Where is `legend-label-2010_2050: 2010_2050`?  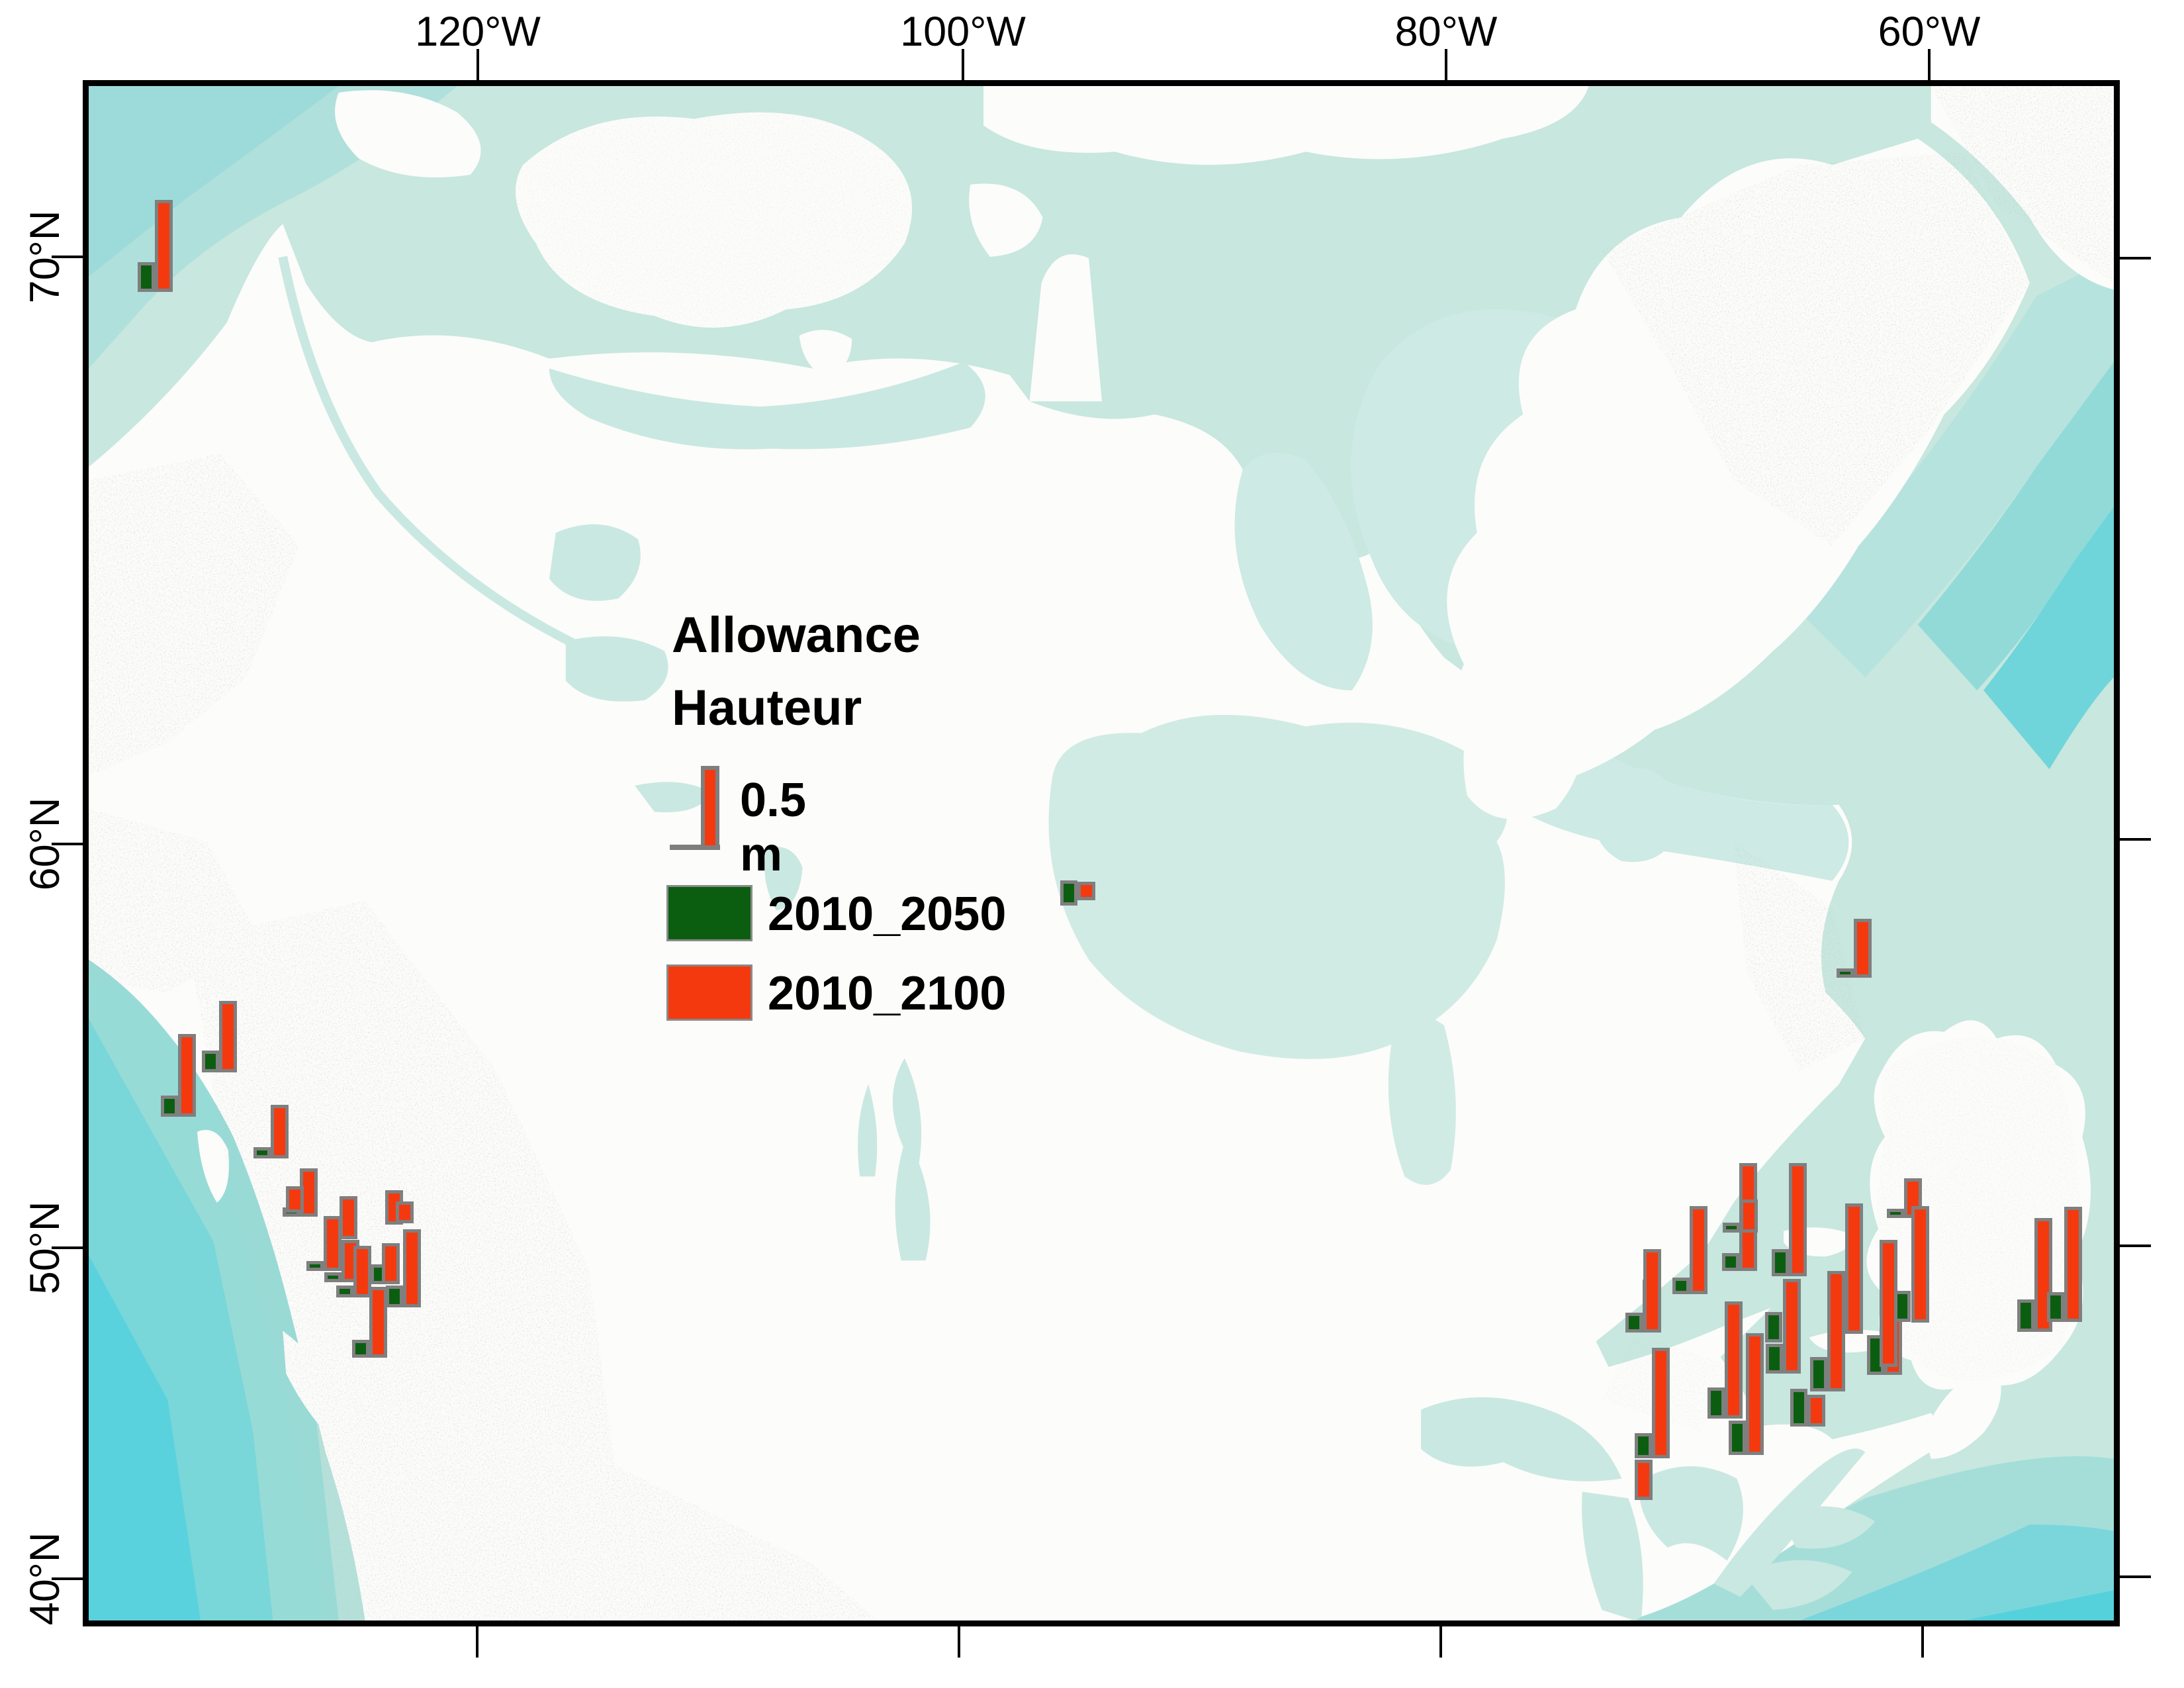 legend-label-2010_2050: 2010_2050 is located at coordinates (887, 914).